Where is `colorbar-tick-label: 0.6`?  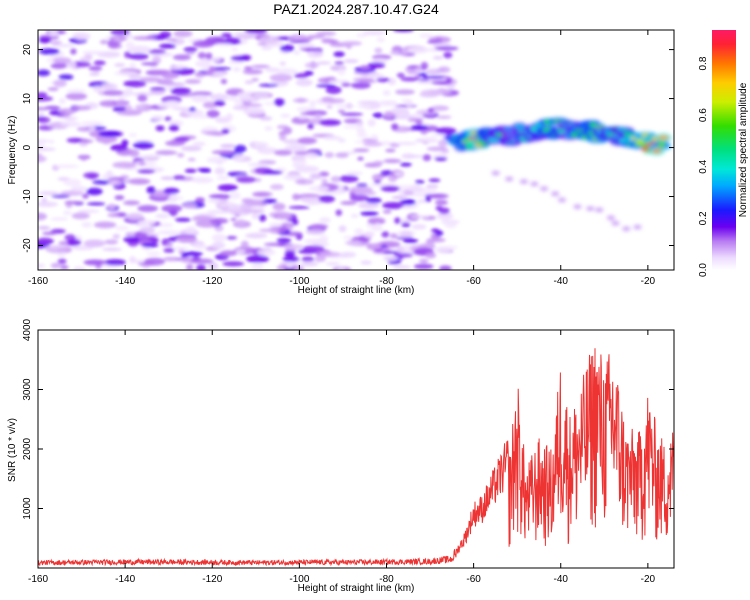 colorbar-tick-label: 0.6 is located at coordinates (703, 115).